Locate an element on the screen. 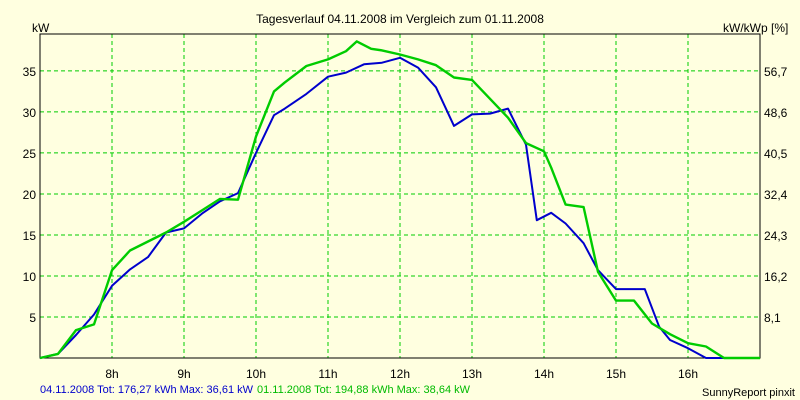 The image size is (800, 400). x-tick-label: 9h is located at coordinates (183, 374).